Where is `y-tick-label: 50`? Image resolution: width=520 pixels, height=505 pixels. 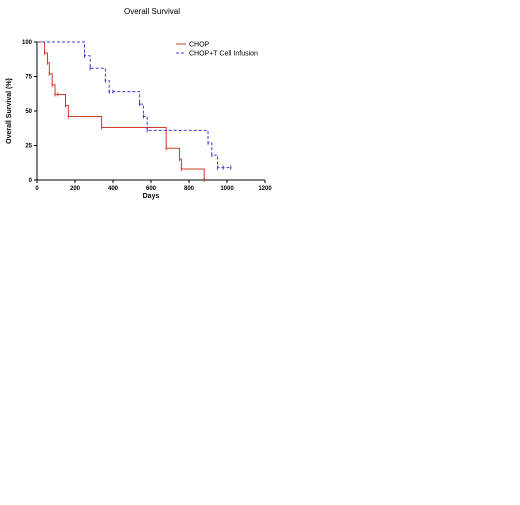
y-tick-label: 50 is located at coordinates (28, 112).